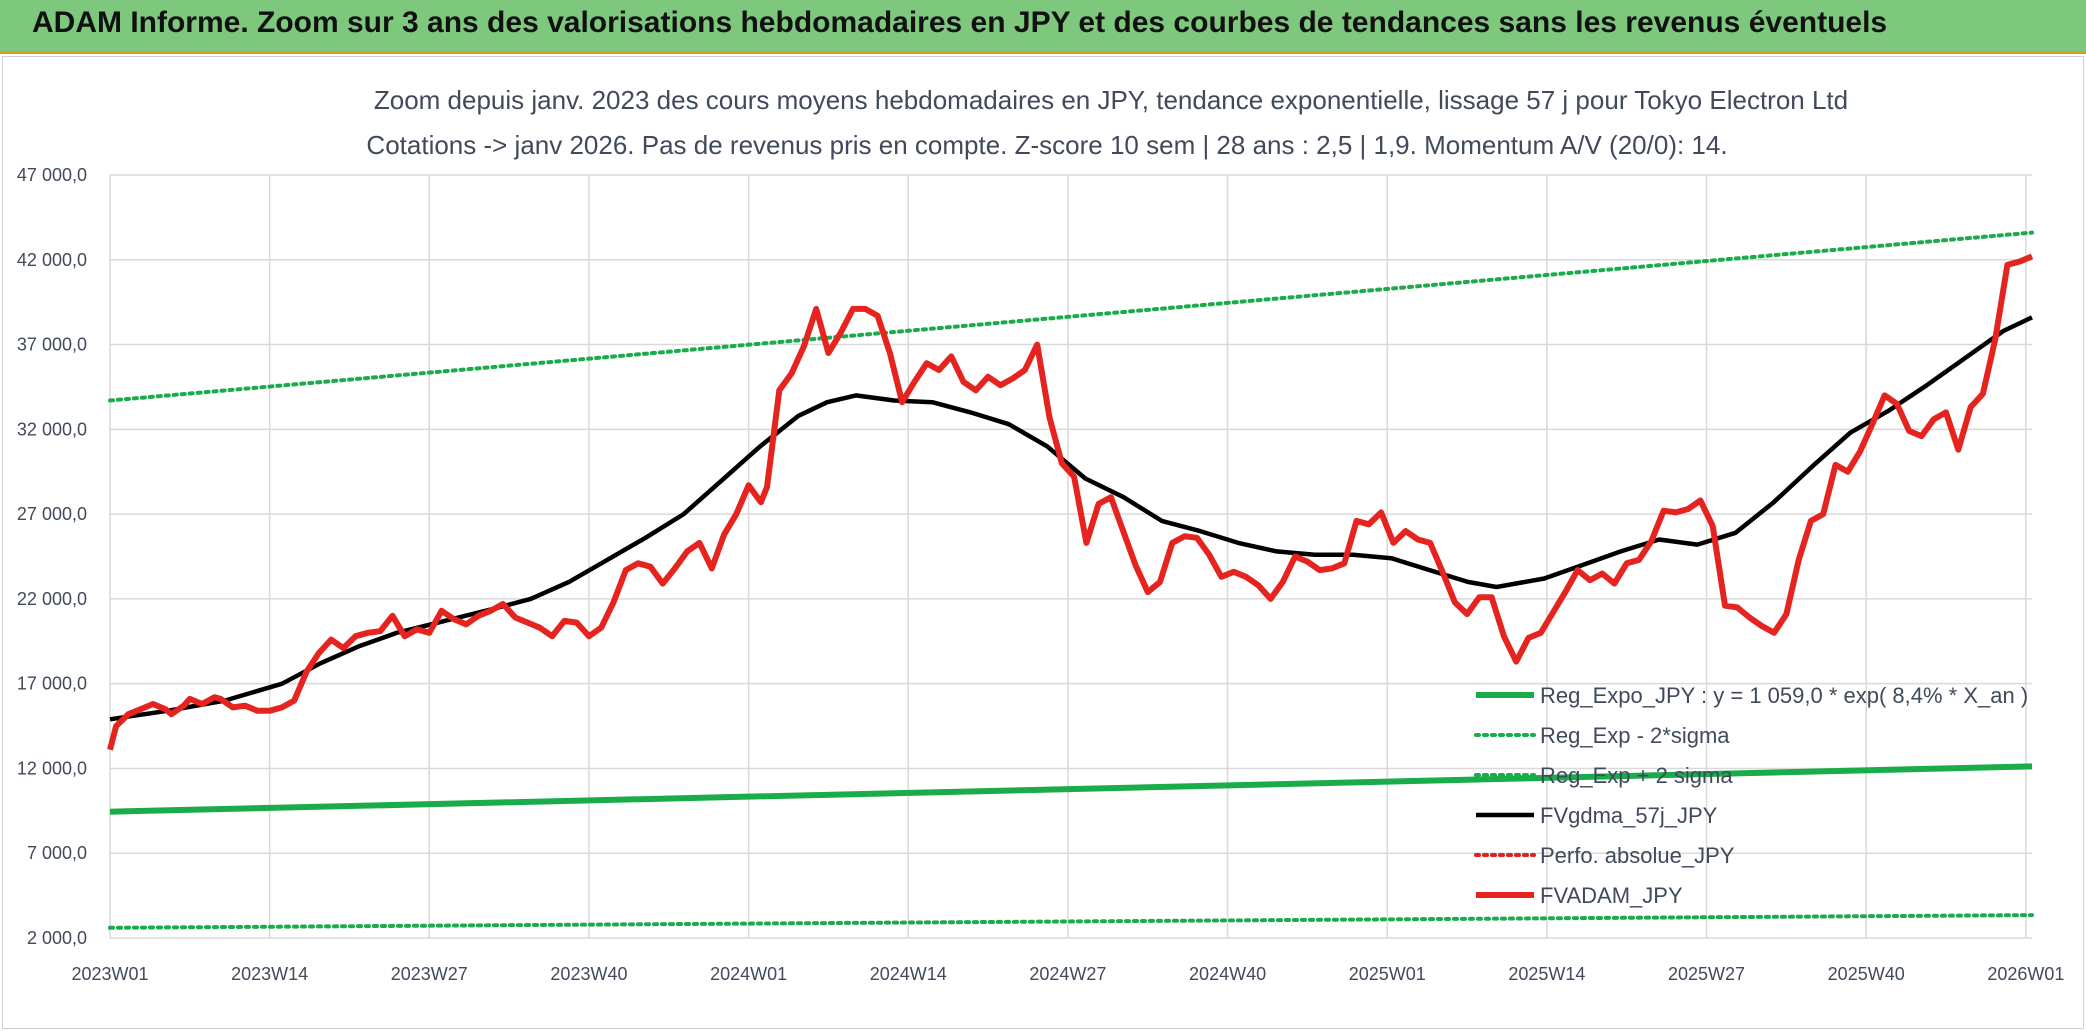 This screenshot has width=2086, height=1031. What do you see at coordinates (1611, 895) in the screenshot?
I see `legend-label: FVADAM_JPY` at bounding box center [1611, 895].